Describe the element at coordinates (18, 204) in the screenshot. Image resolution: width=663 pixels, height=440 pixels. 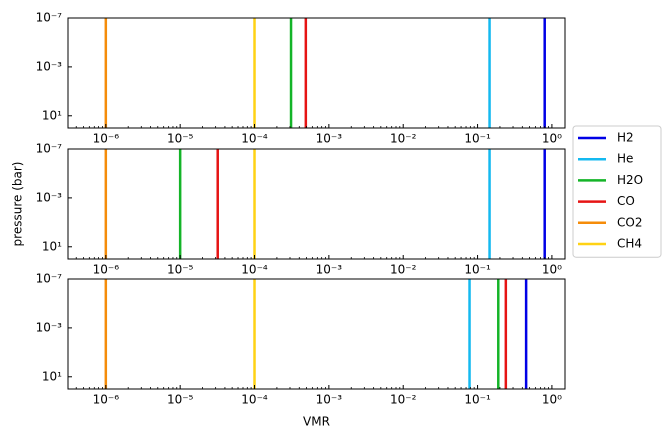
I see `y-axis-label: pressure (bar)` at that location.